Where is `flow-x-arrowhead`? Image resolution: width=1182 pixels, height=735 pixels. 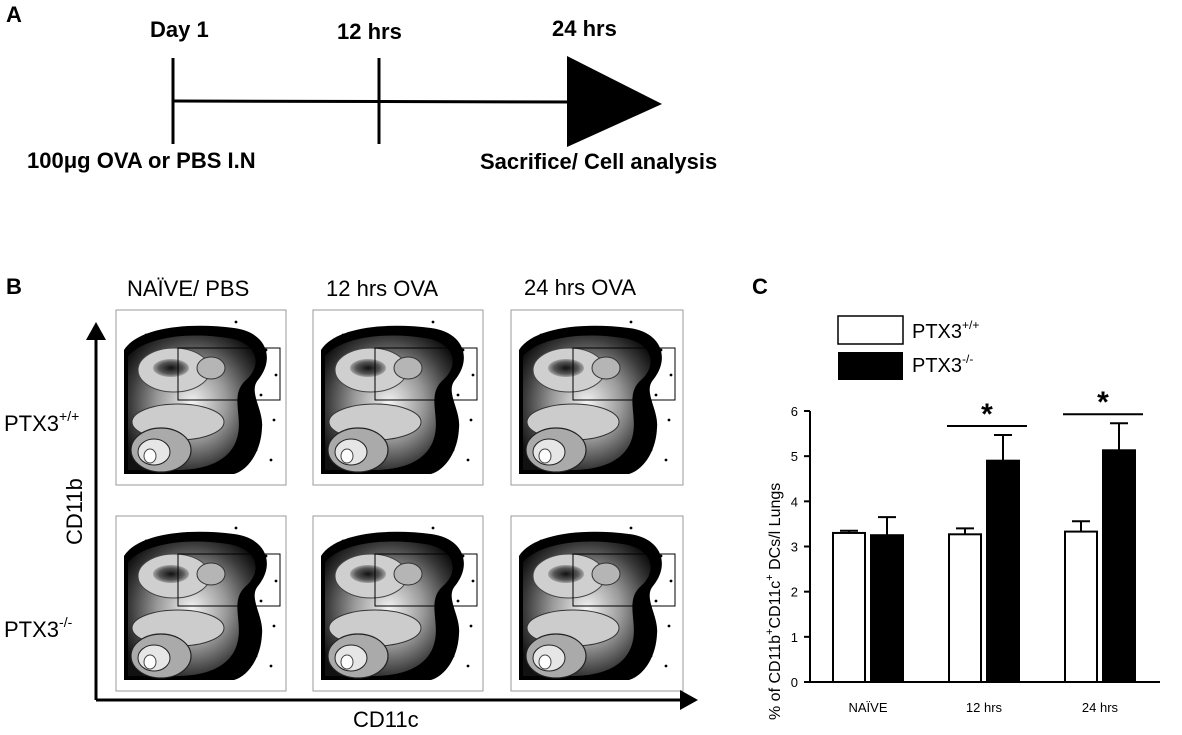 flow-x-arrowhead is located at coordinates (689, 700).